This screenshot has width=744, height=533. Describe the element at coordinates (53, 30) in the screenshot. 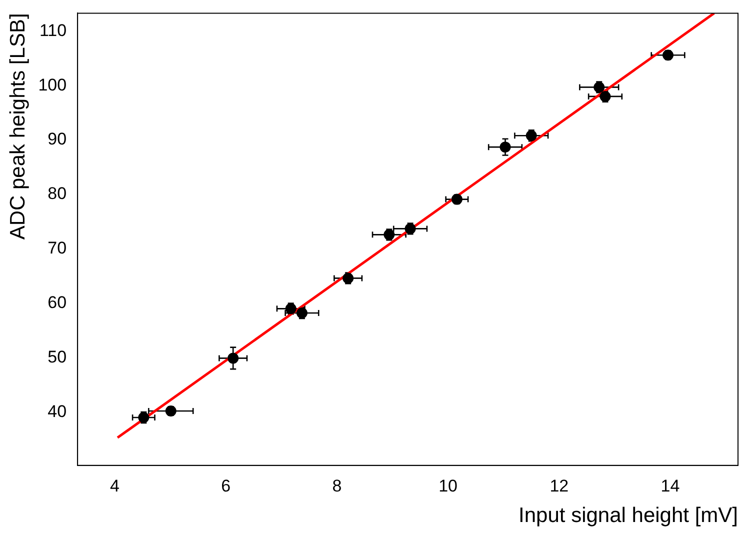

I see `y-tick-label: 110` at that location.